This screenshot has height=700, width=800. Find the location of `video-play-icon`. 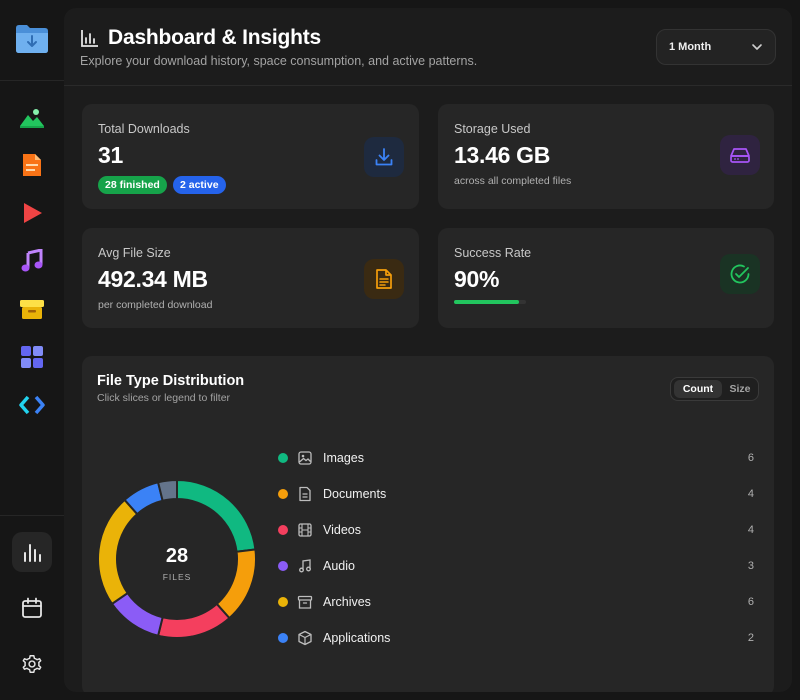

video-play-icon is located at coordinates (32, 213).